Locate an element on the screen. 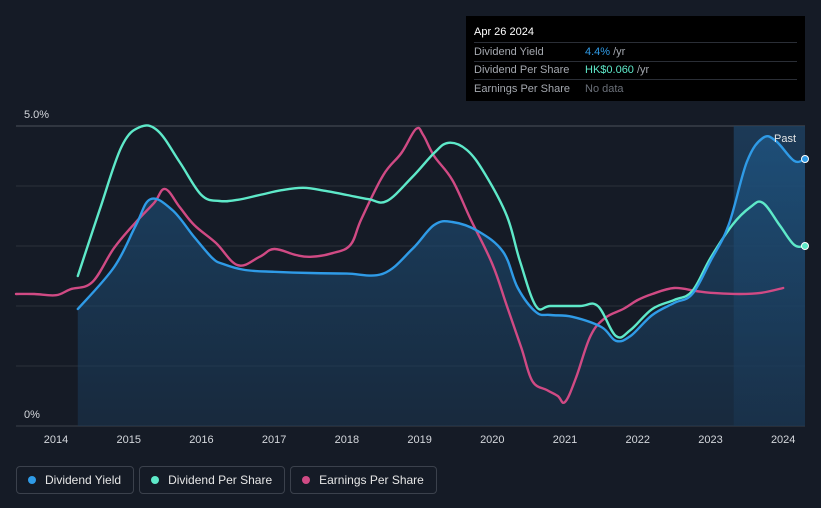 The height and width of the screenshot is (508, 821). x-tick-label: 2015 is located at coordinates (128, 440).